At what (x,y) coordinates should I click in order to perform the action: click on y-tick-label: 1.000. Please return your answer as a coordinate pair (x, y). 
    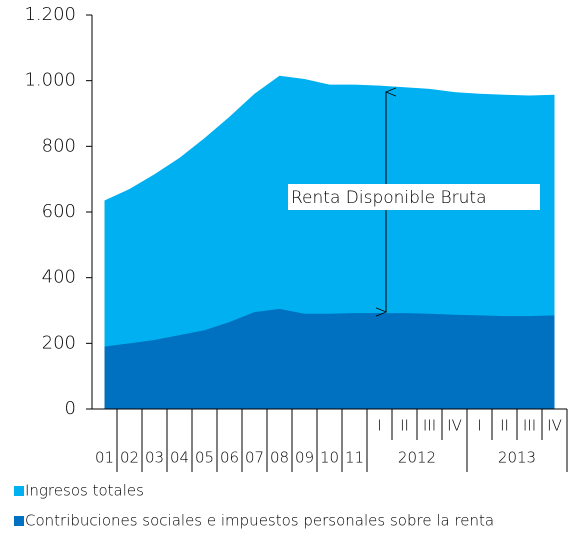
    Looking at the image, I should click on (50, 80).